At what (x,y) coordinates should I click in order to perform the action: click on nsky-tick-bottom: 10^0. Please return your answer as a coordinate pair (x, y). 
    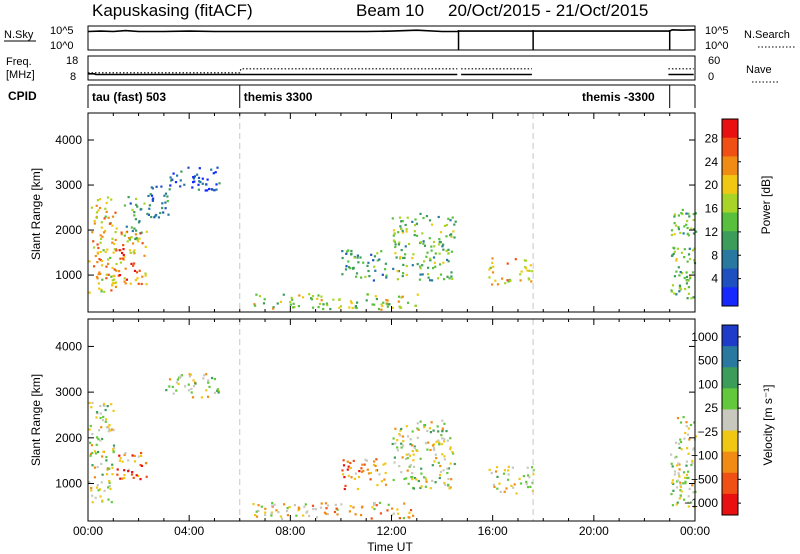
    Looking at the image, I should click on (62, 46).